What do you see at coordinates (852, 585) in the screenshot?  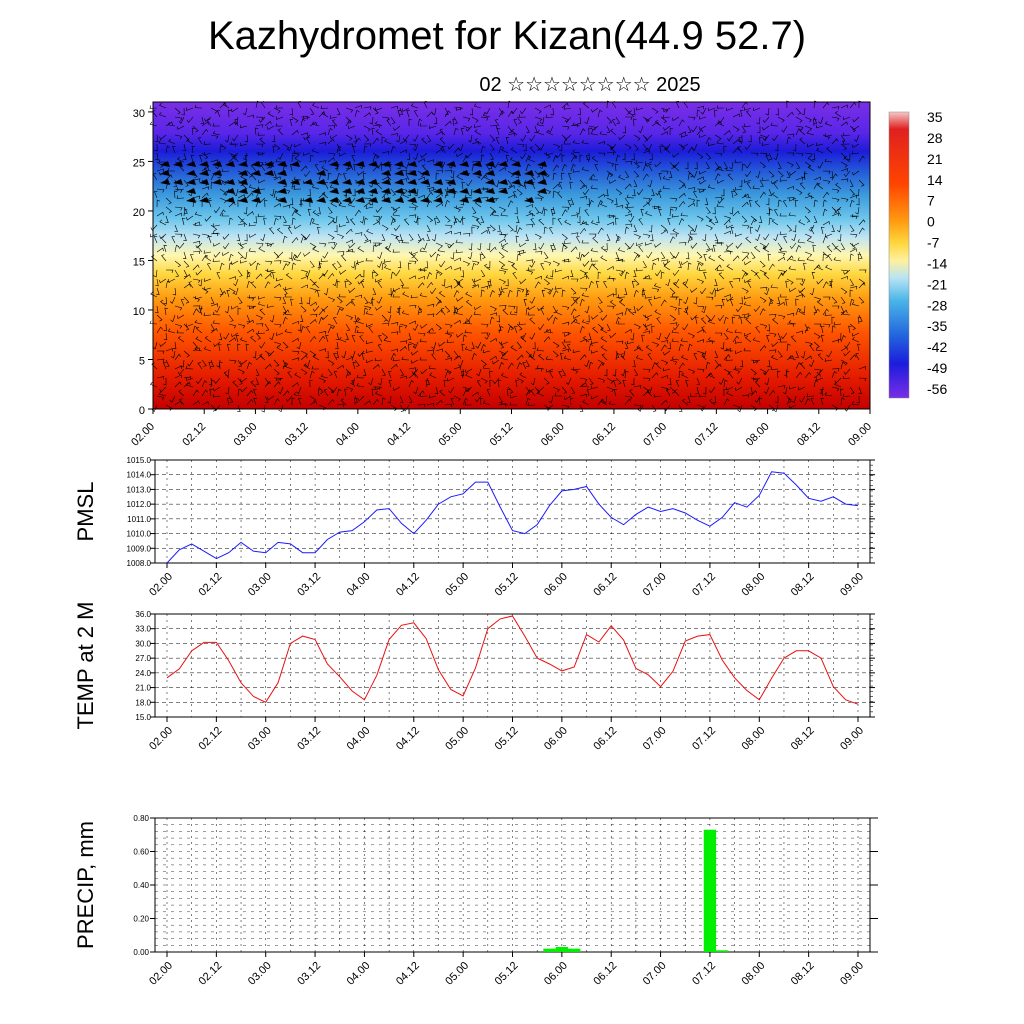 I see `pmsl-x-tick-label: 09.00` at bounding box center [852, 585].